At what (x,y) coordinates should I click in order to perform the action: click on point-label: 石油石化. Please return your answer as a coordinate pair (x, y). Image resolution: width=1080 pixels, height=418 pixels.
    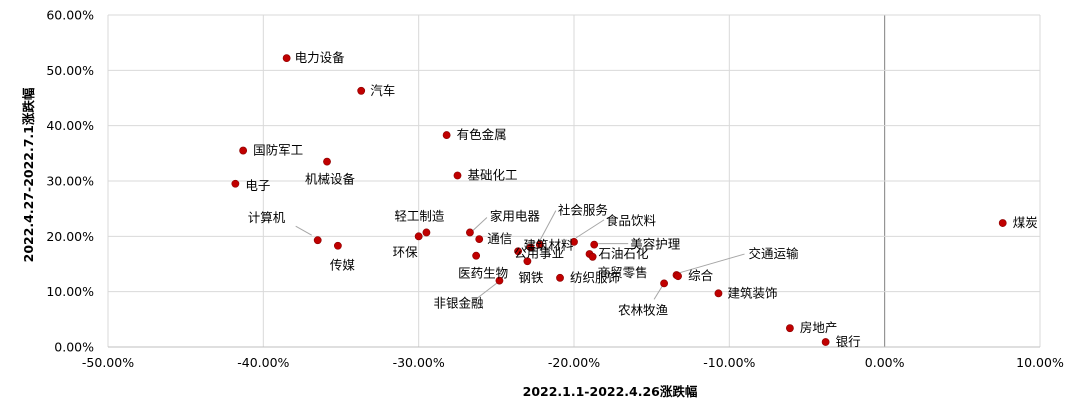
    Looking at the image, I should click on (624, 253).